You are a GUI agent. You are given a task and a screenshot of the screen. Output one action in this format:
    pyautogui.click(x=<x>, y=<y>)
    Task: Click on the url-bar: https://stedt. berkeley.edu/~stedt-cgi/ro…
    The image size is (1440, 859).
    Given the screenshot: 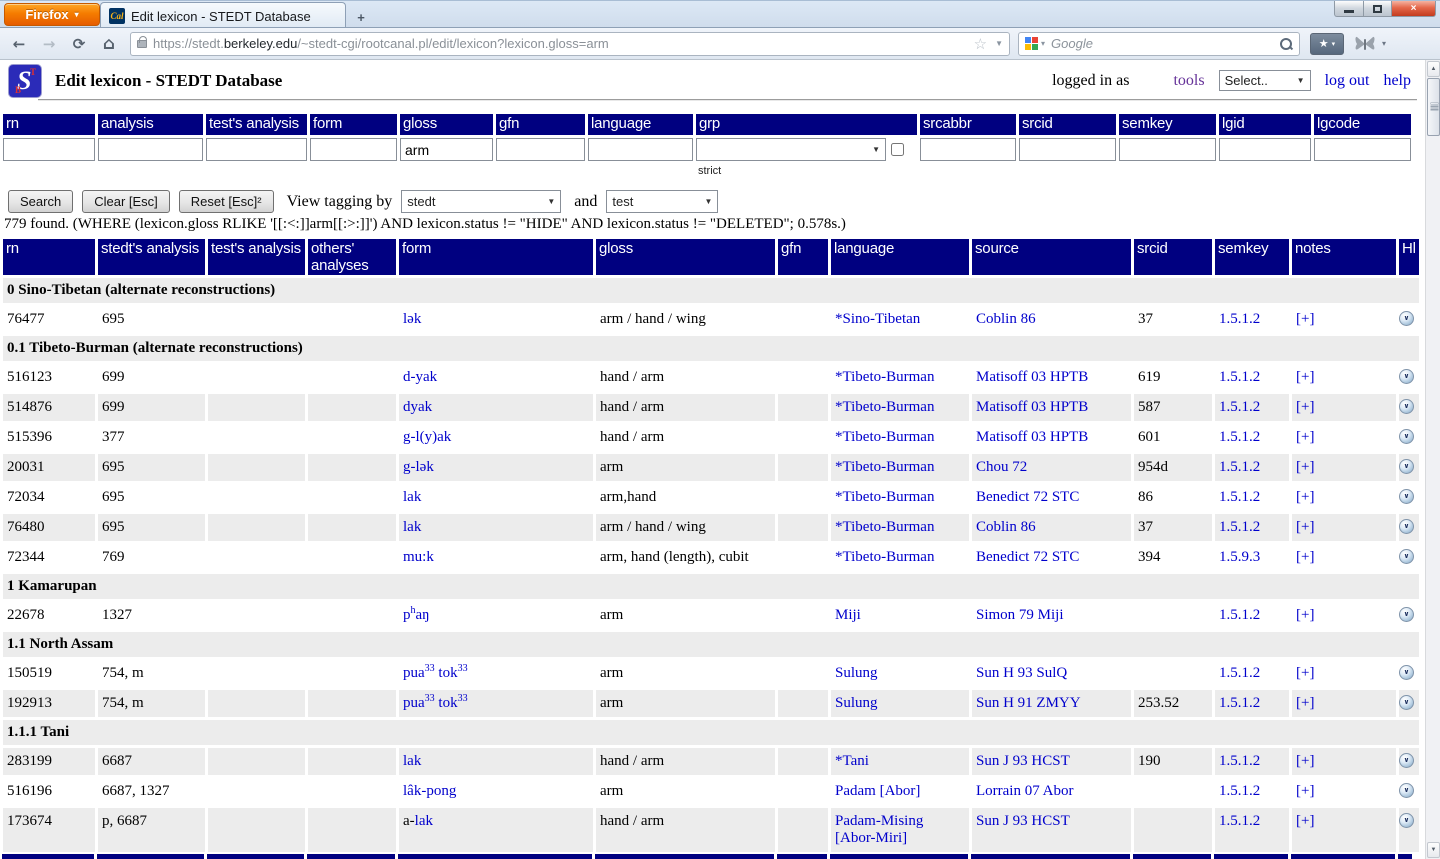 What is the action you would take?
    pyautogui.click(x=570, y=43)
    